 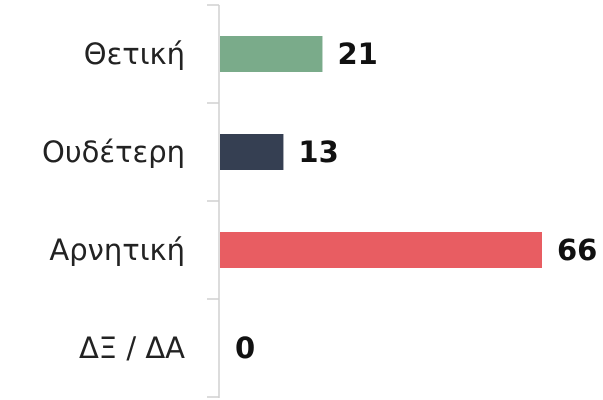 I want to click on category-label: Θετική, so click(x=134, y=54).